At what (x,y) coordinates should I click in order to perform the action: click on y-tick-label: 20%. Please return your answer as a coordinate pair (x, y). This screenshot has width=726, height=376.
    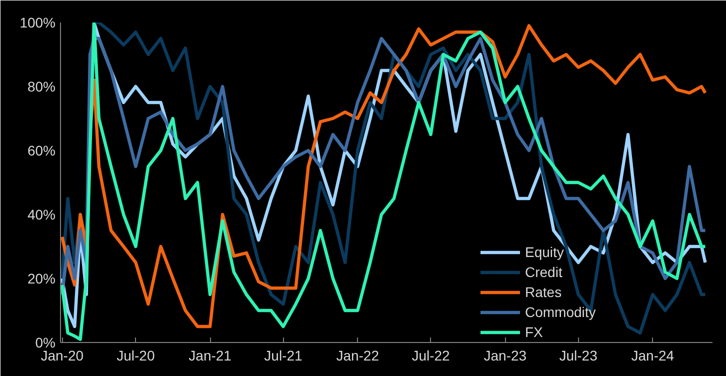
    Looking at the image, I should click on (41, 278).